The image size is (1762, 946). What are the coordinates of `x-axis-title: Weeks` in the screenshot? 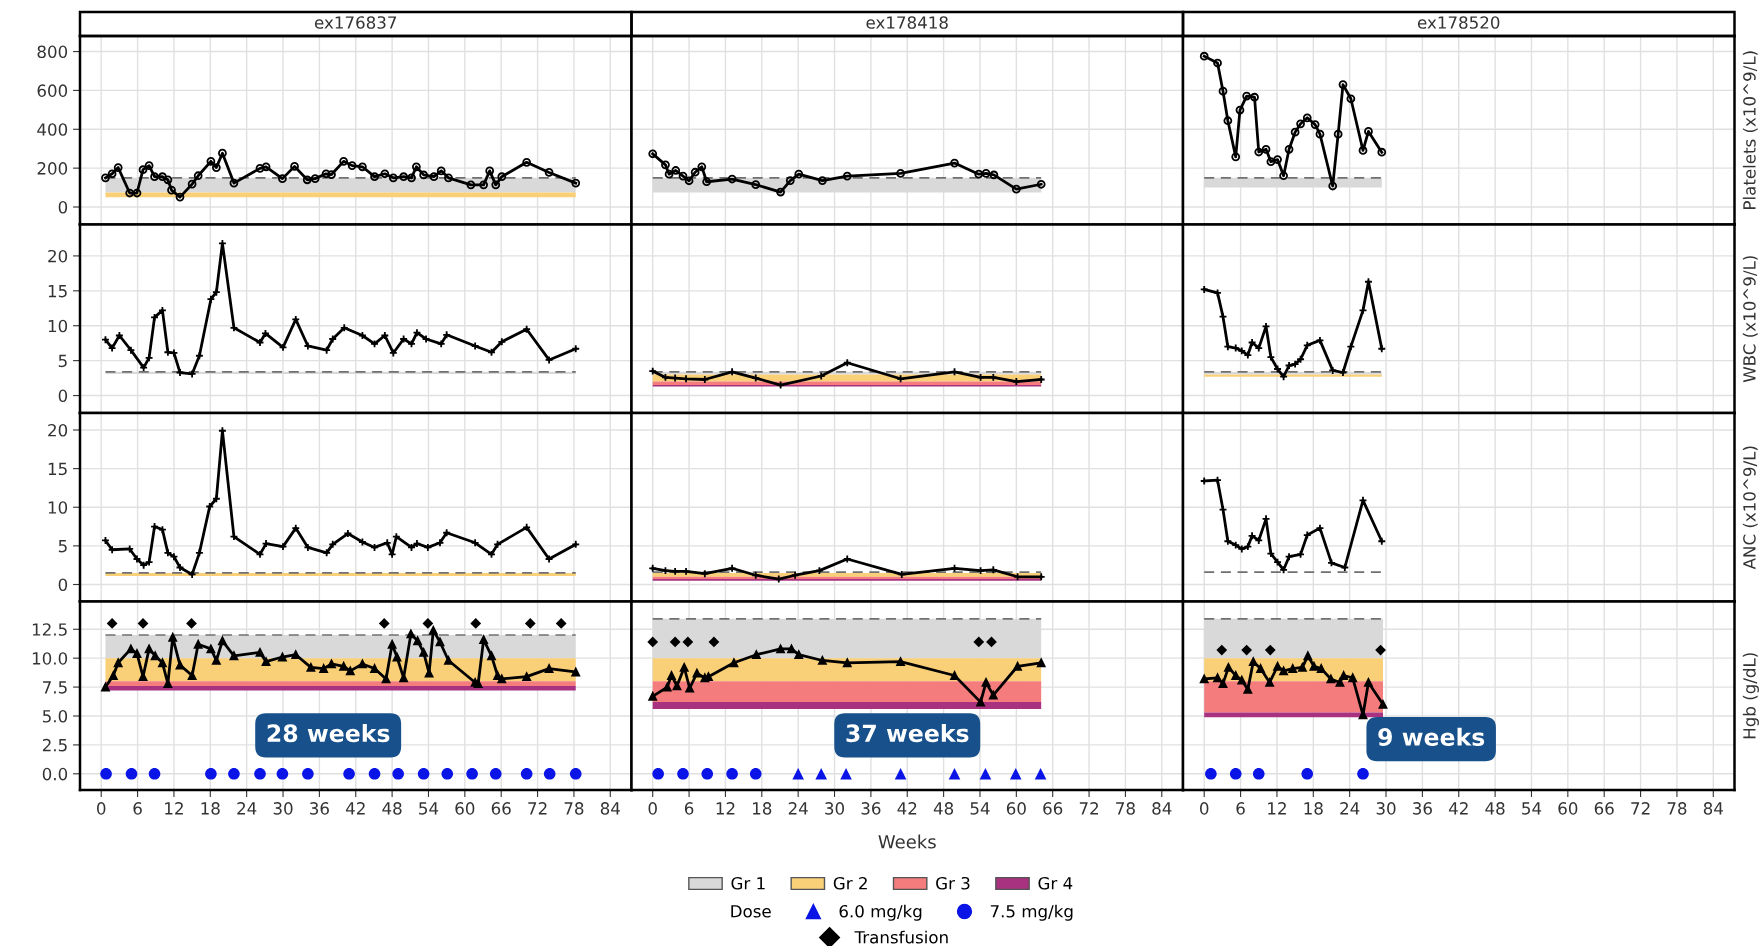 It's located at (907, 841).